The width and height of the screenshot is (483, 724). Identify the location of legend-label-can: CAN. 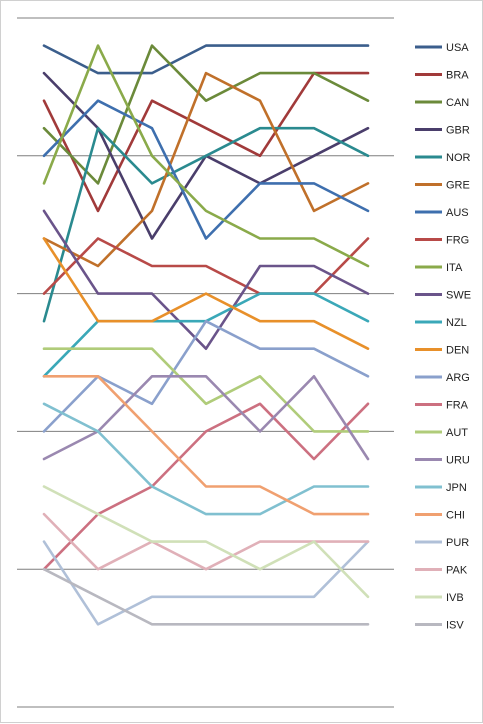
(457, 103).